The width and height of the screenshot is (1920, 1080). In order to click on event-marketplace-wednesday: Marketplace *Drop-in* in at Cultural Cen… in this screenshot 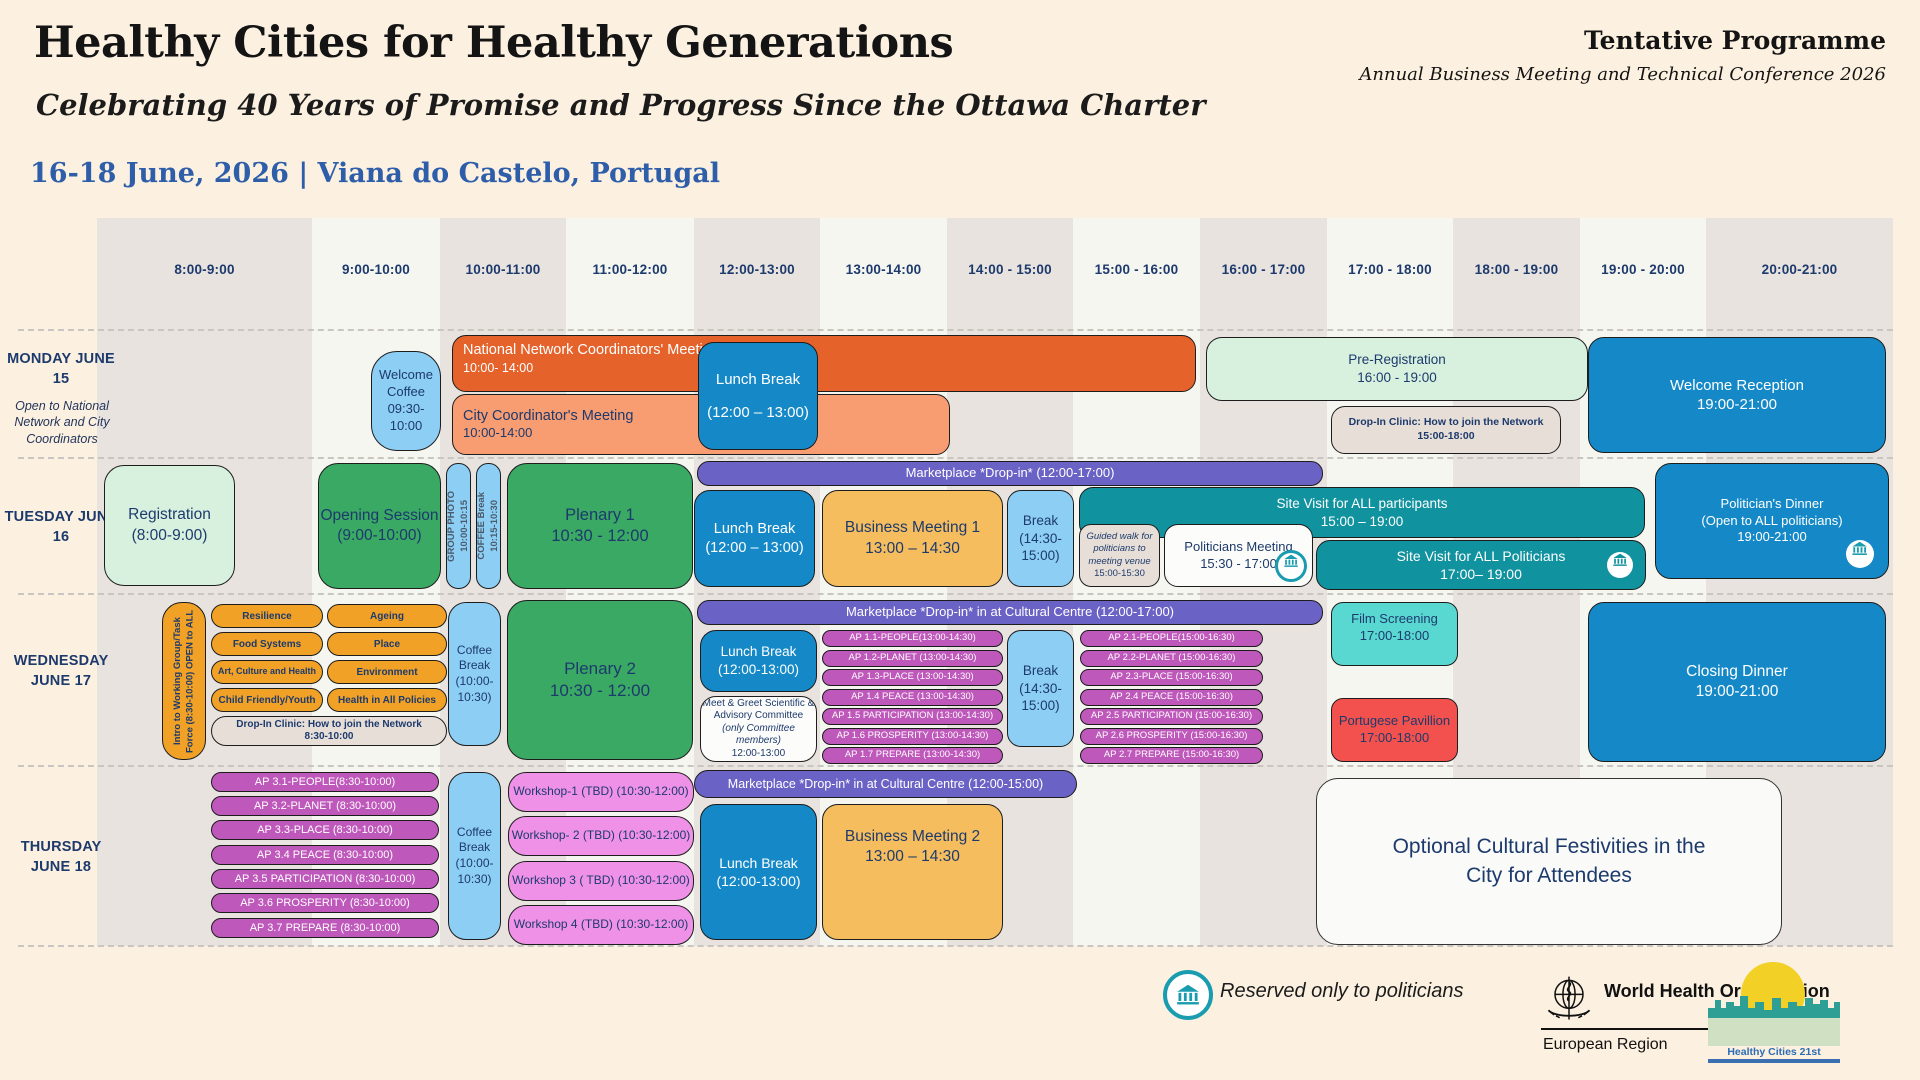, I will do `click(1010, 612)`.